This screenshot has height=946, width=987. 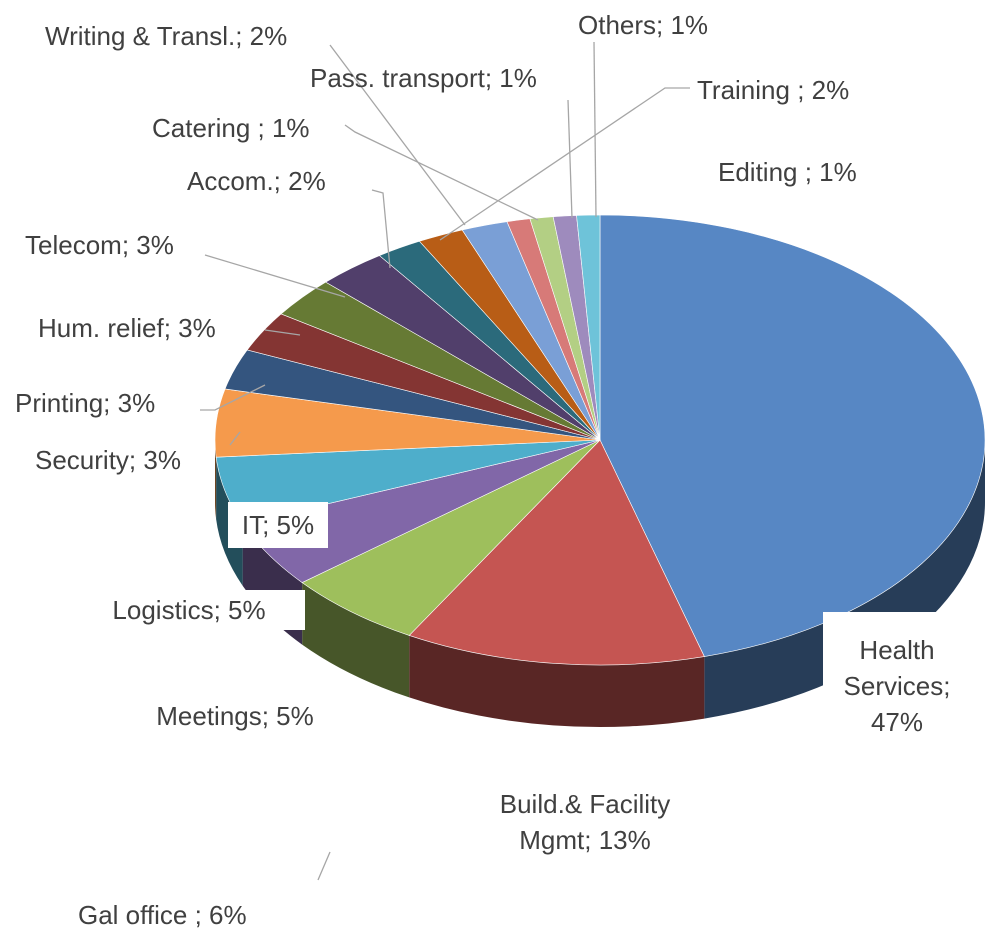 I want to click on data-label: Editing ; 1%, so click(x=787, y=172).